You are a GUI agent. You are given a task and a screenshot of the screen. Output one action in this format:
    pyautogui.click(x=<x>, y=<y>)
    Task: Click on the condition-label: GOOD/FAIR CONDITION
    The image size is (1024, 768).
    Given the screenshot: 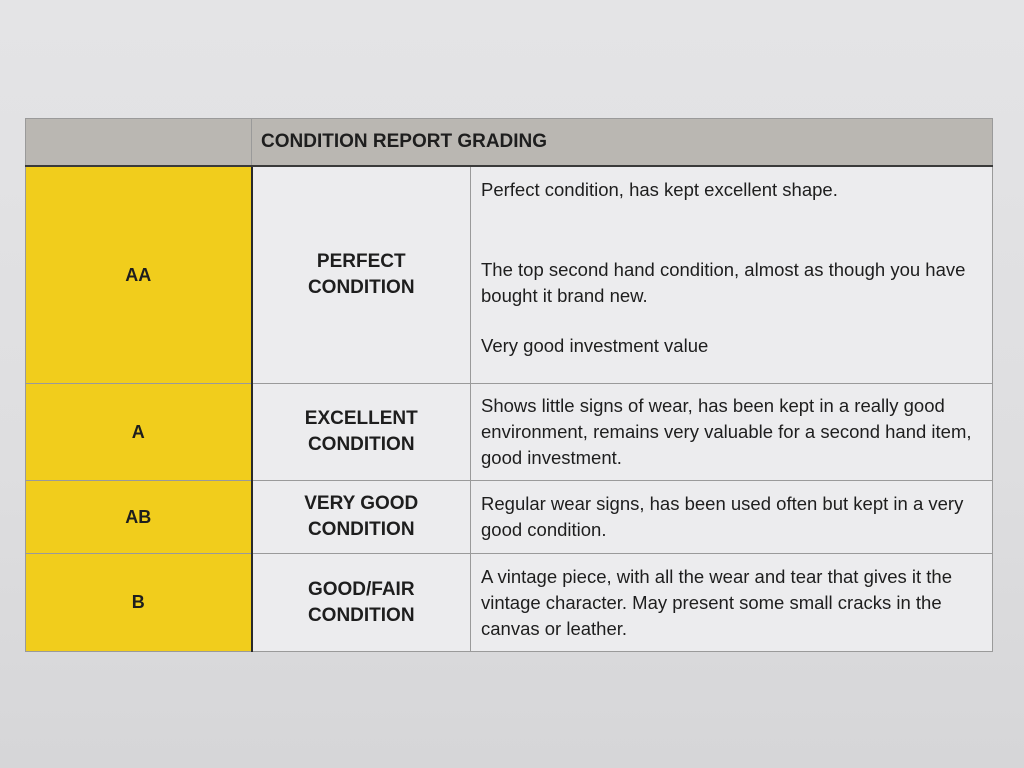 What is the action you would take?
    pyautogui.click(x=361, y=602)
    